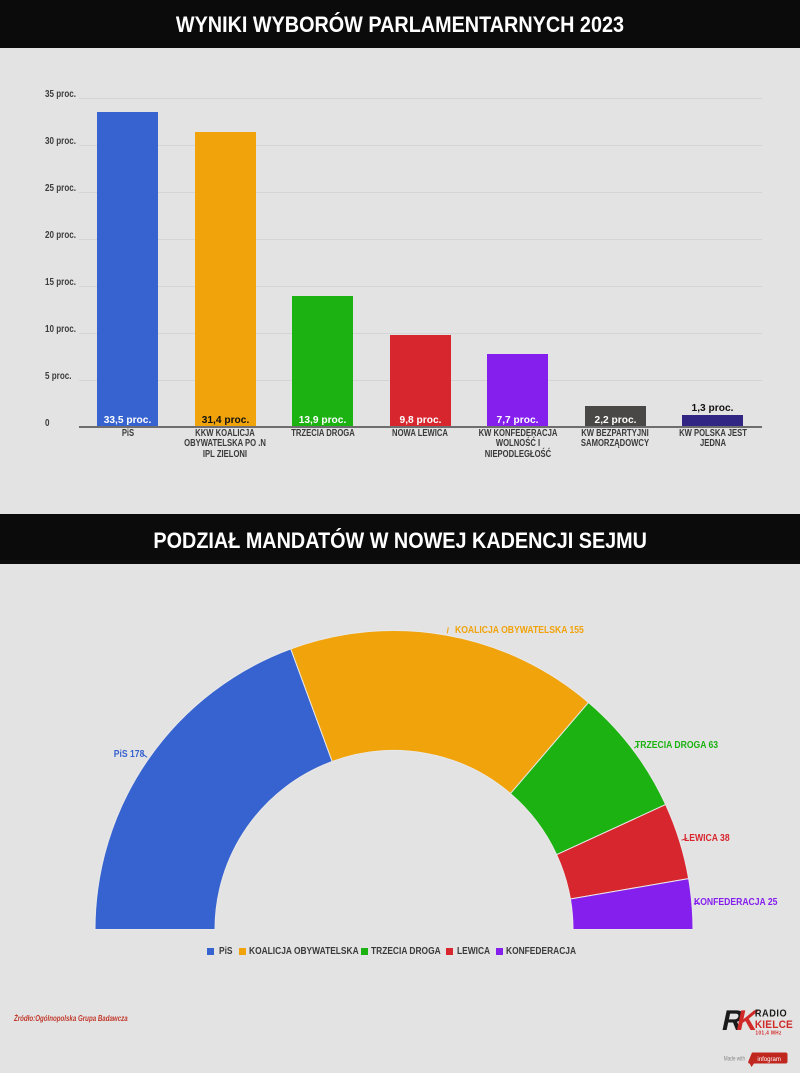 This screenshot has width=800, height=1073. Describe the element at coordinates (771, 1013) in the screenshot. I see `svg-text: RADIO` at that location.